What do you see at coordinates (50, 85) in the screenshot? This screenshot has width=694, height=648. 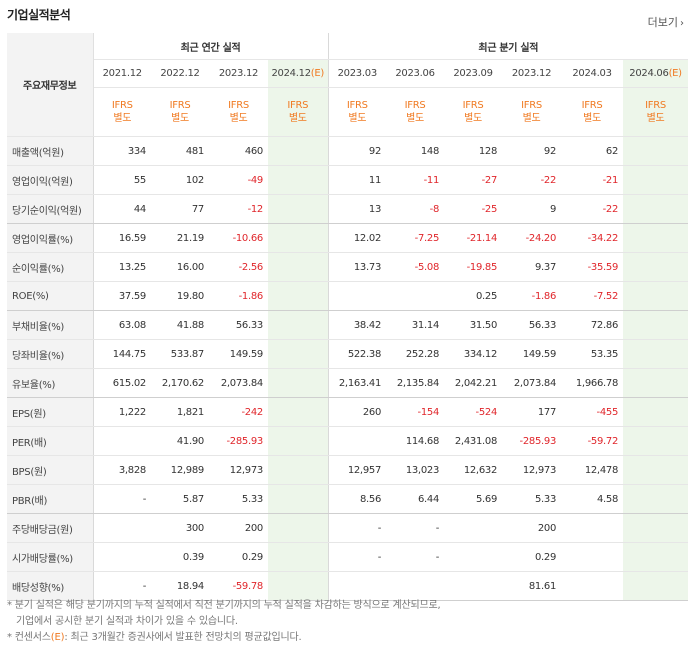 I see `corner-header: 주요재무정보` at bounding box center [50, 85].